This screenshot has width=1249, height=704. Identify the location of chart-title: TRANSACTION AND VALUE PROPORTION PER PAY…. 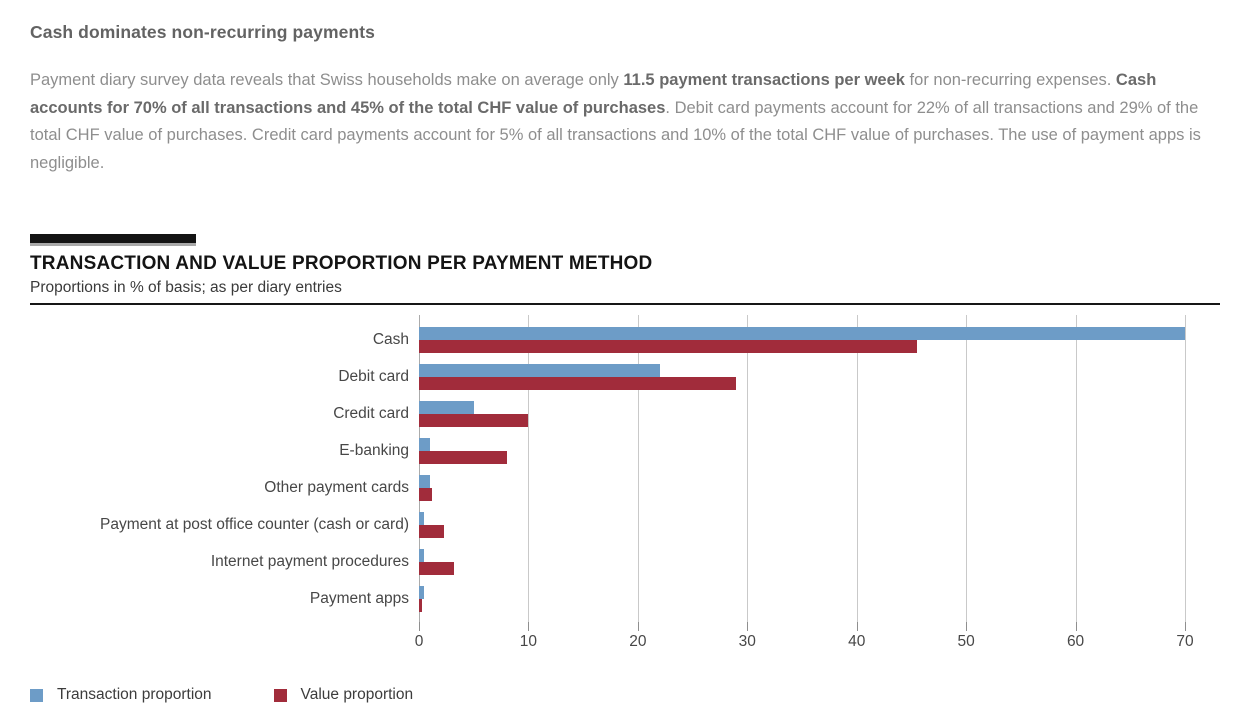
(341, 263).